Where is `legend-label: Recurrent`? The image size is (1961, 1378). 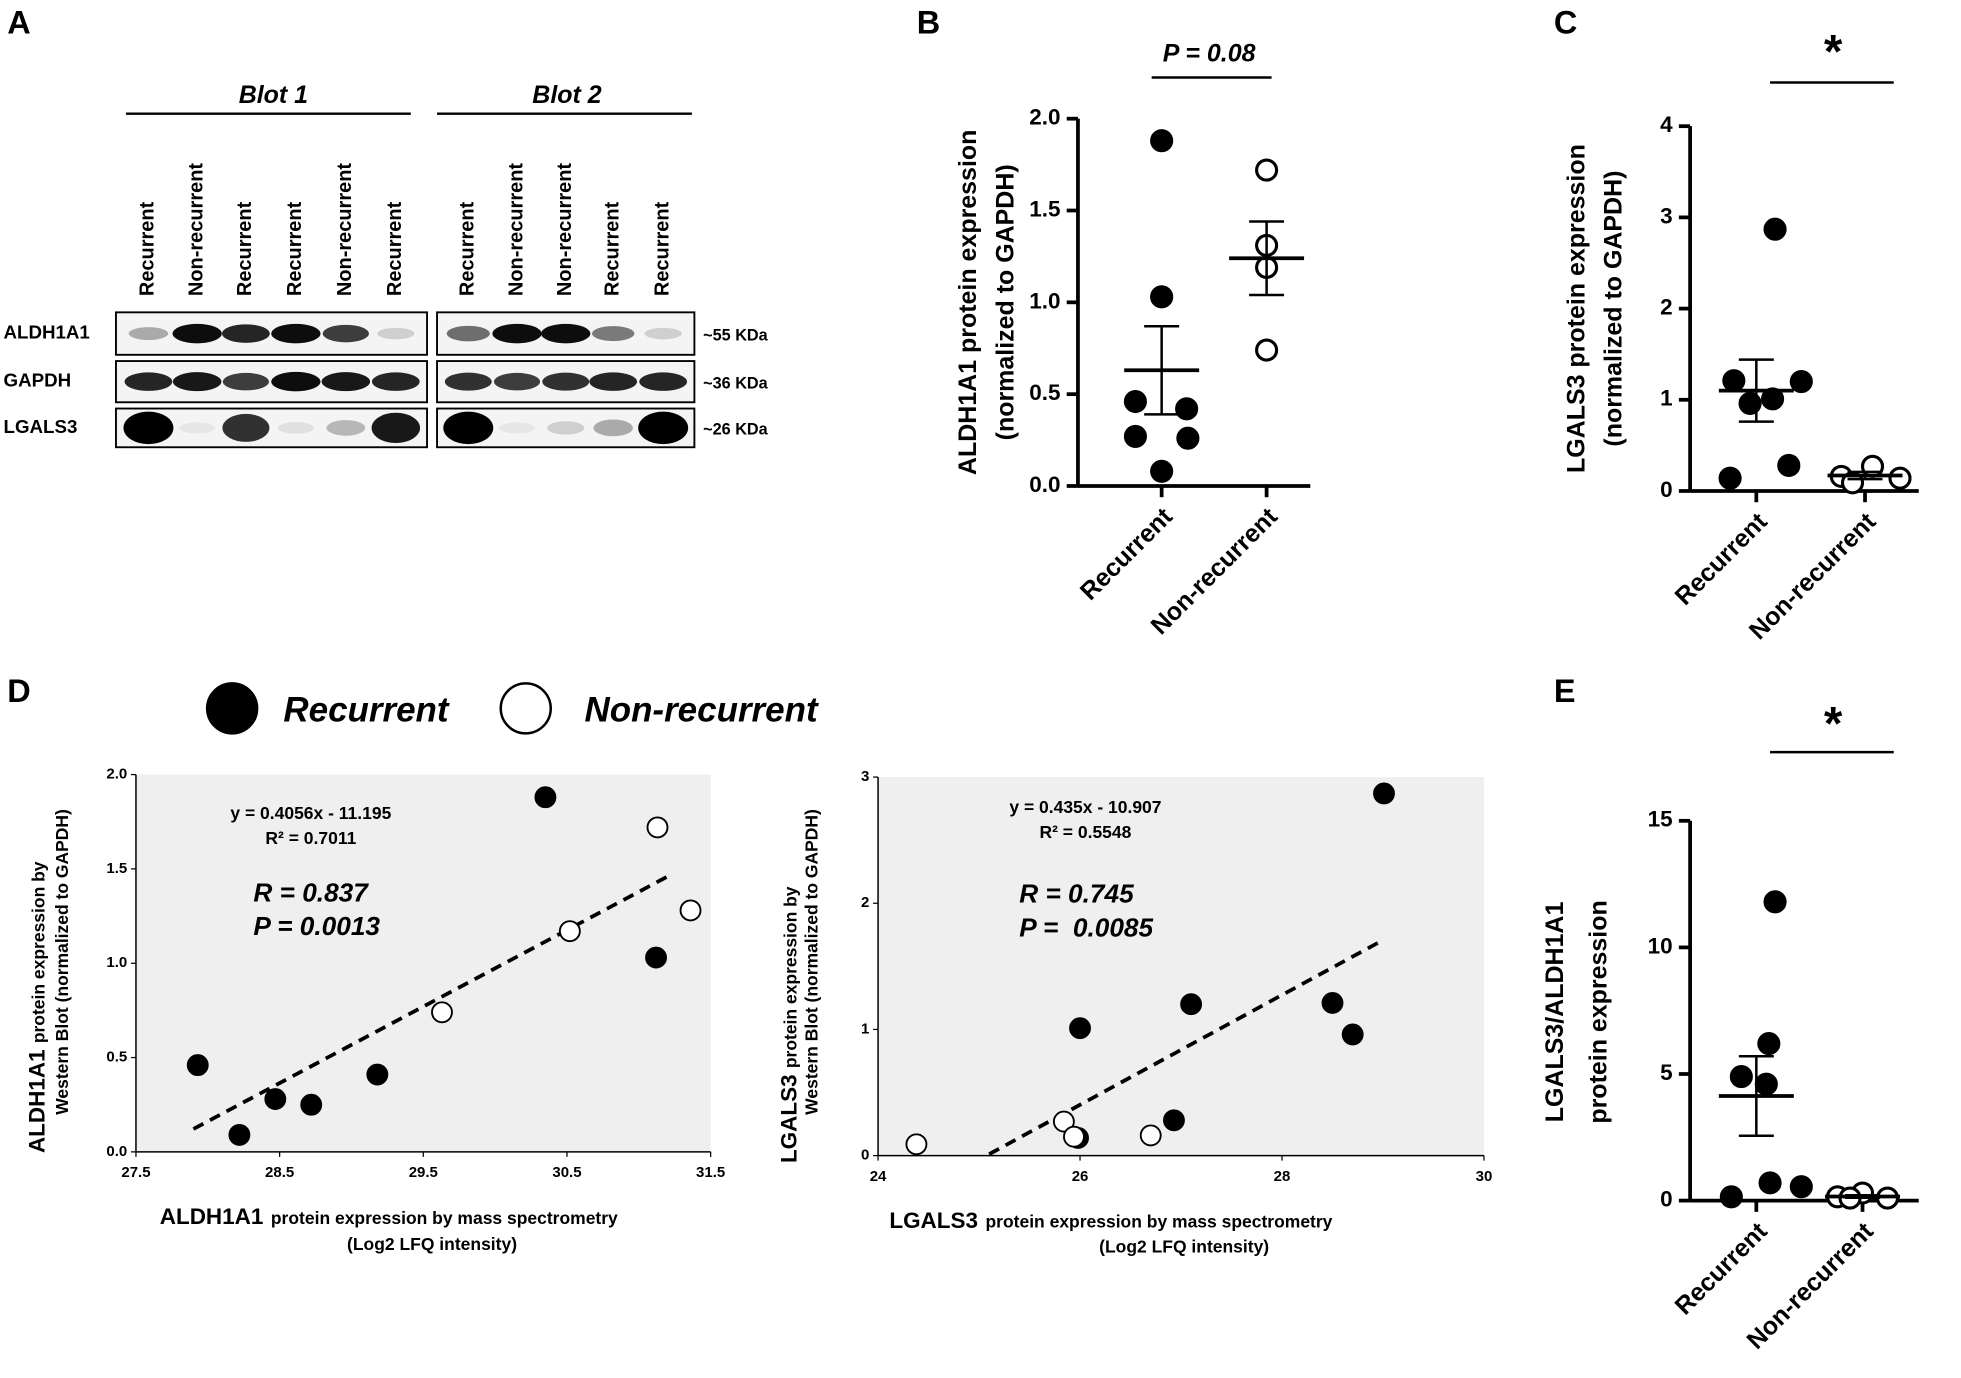
legend-label: Recurrent is located at coordinates (366, 709).